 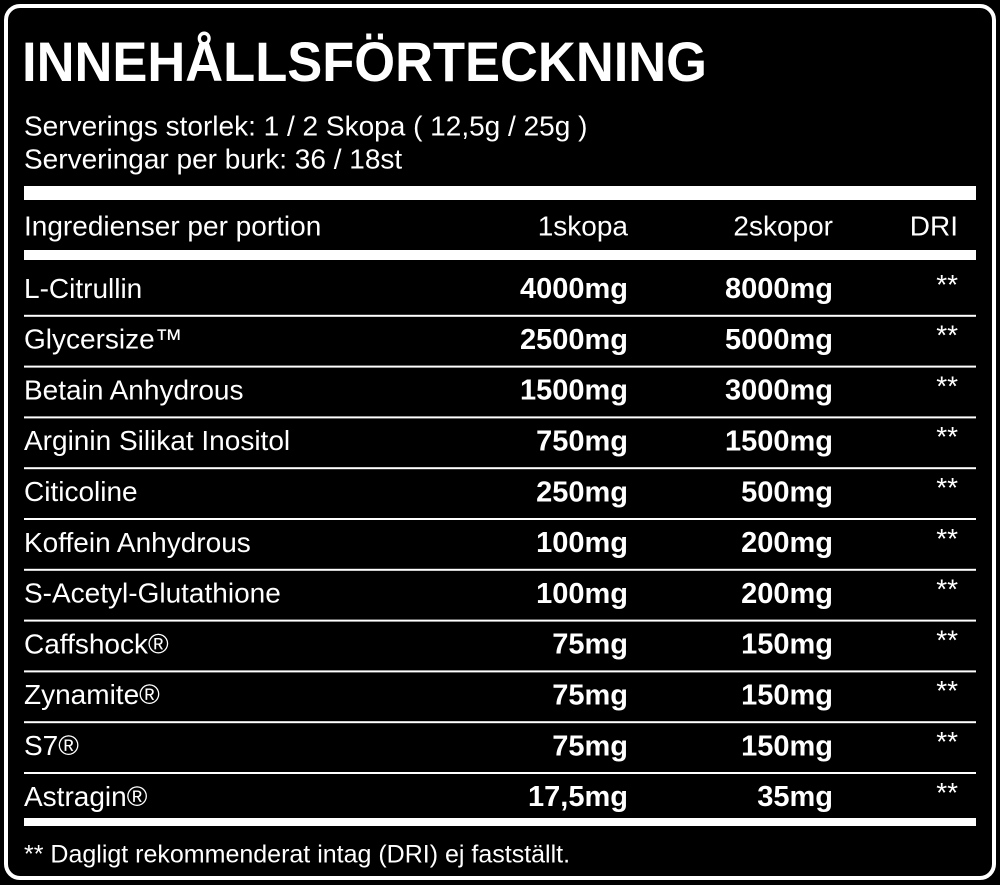 I want to click on ingredient-name: L-Citrullin, so click(x=83, y=288).